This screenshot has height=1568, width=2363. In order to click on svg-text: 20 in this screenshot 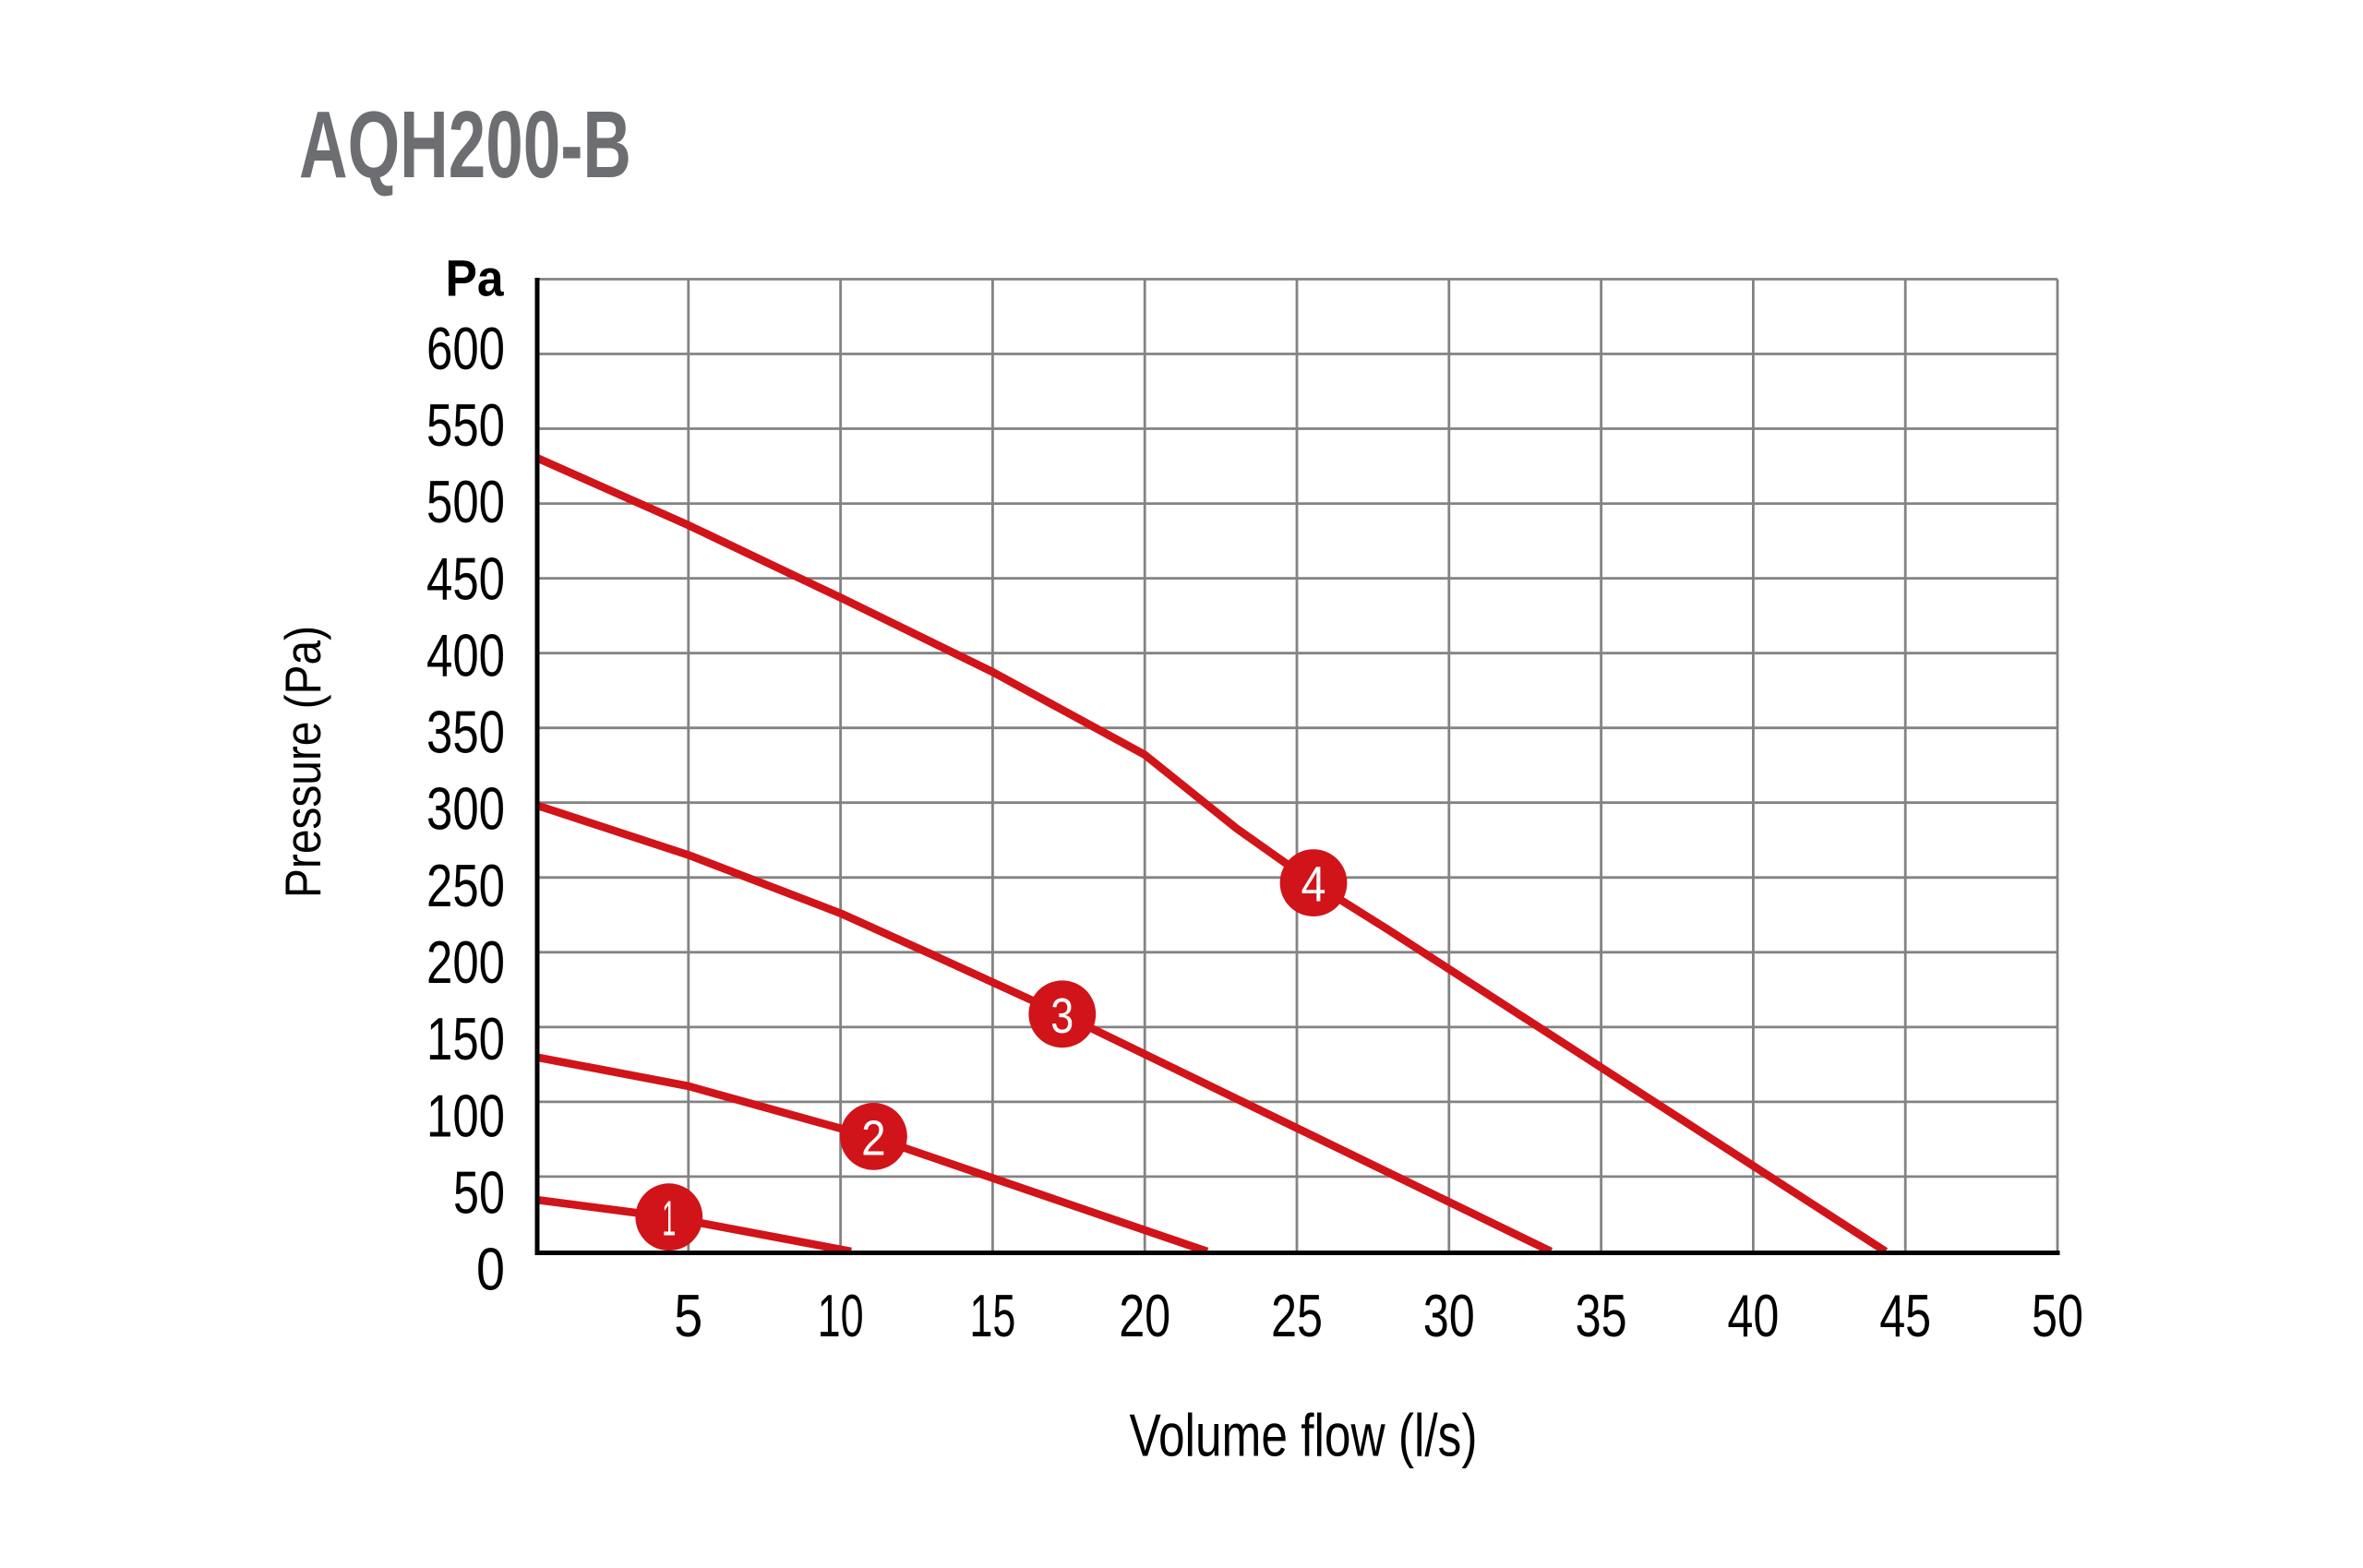, I will do `click(1145, 1316)`.